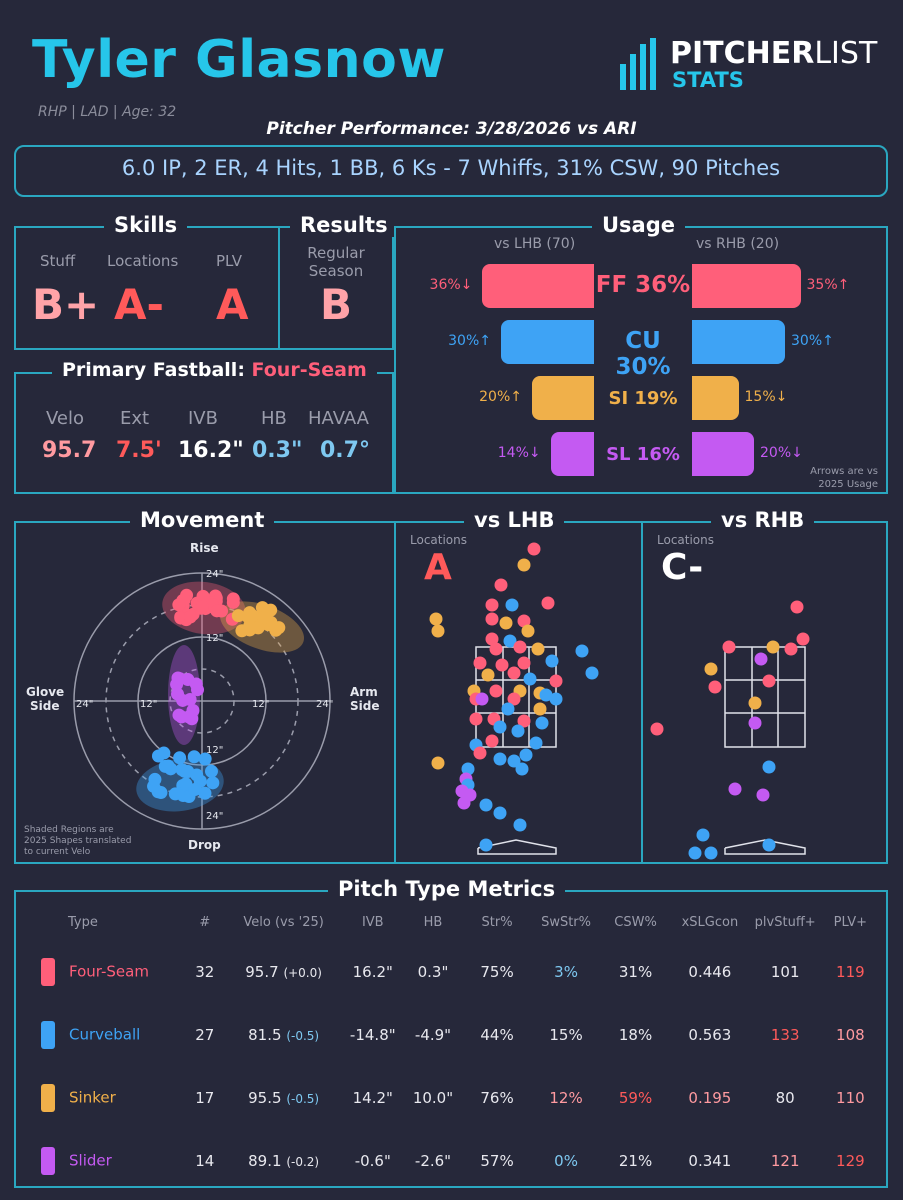 Image resolution: width=903 pixels, height=1200 pixels. What do you see at coordinates (105, 1097) in the screenshot?
I see `type-cell: Sinker` at bounding box center [105, 1097].